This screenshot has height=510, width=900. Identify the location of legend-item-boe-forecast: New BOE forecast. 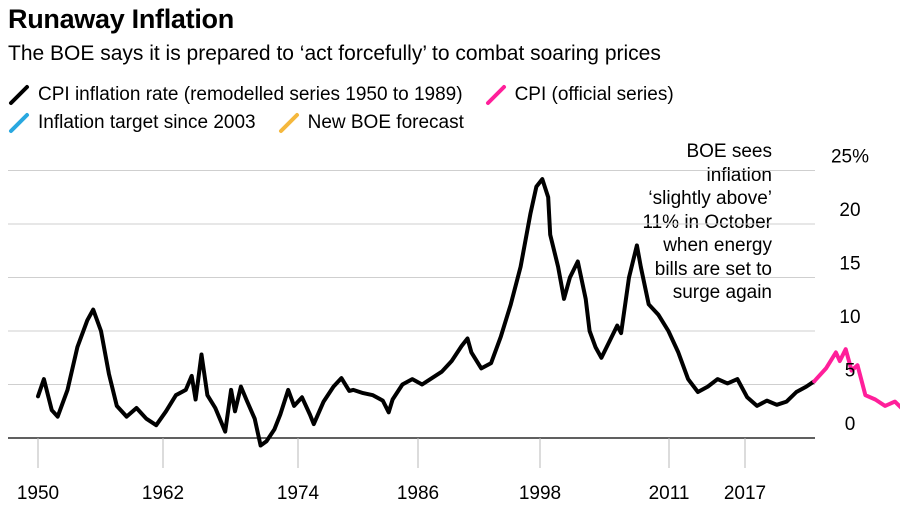
(371, 123).